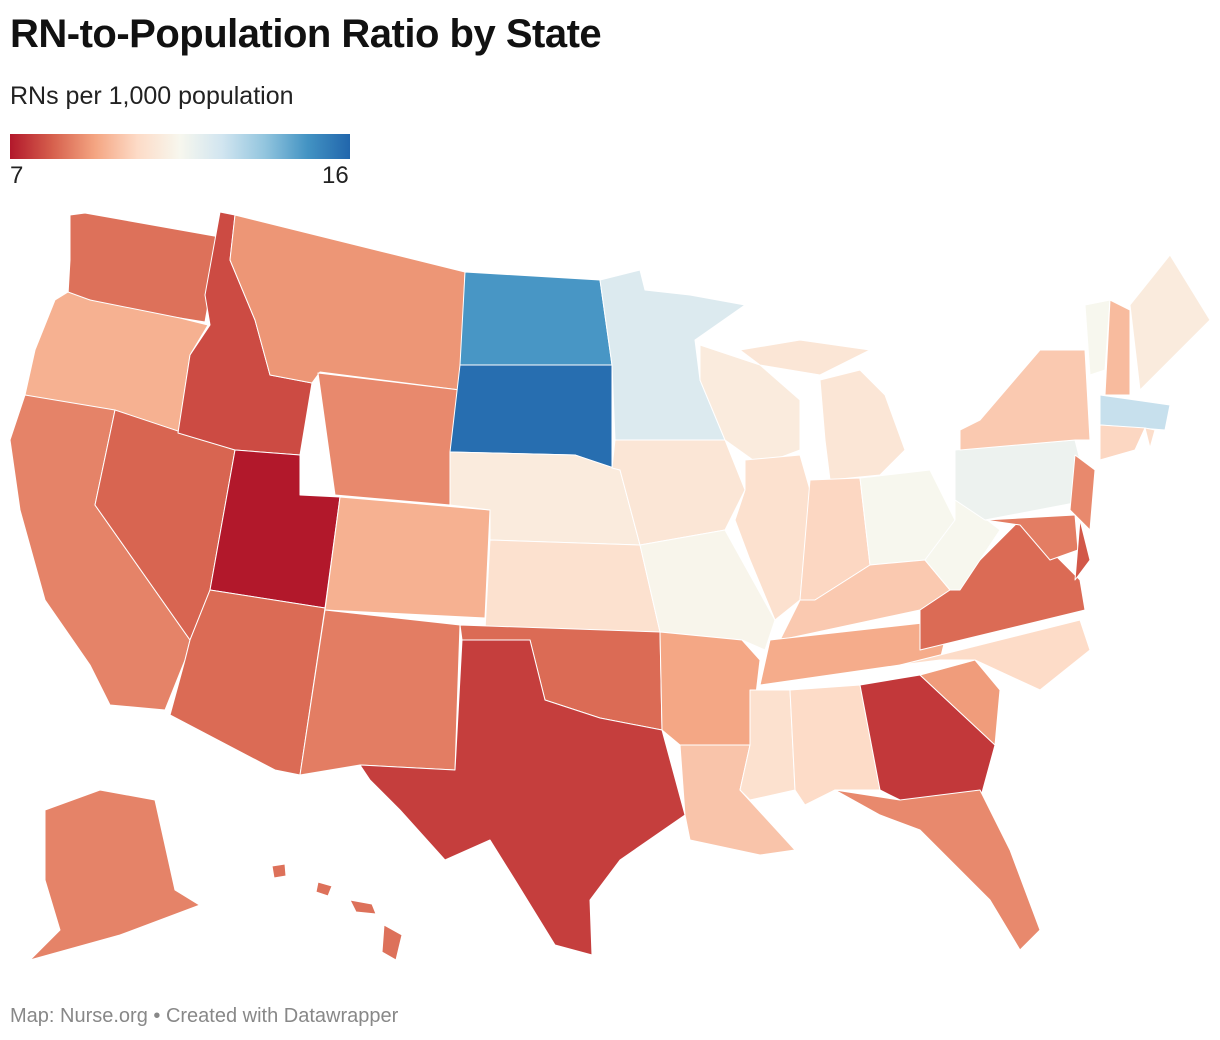  Describe the element at coordinates (710, 688) in the screenshot. I see `state-ar` at that location.